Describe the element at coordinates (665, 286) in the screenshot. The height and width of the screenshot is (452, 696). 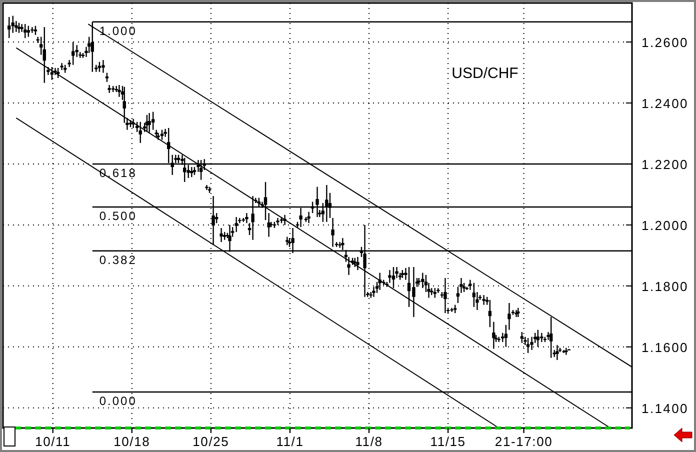
I see `y-tick-label: 1.1800` at that location.